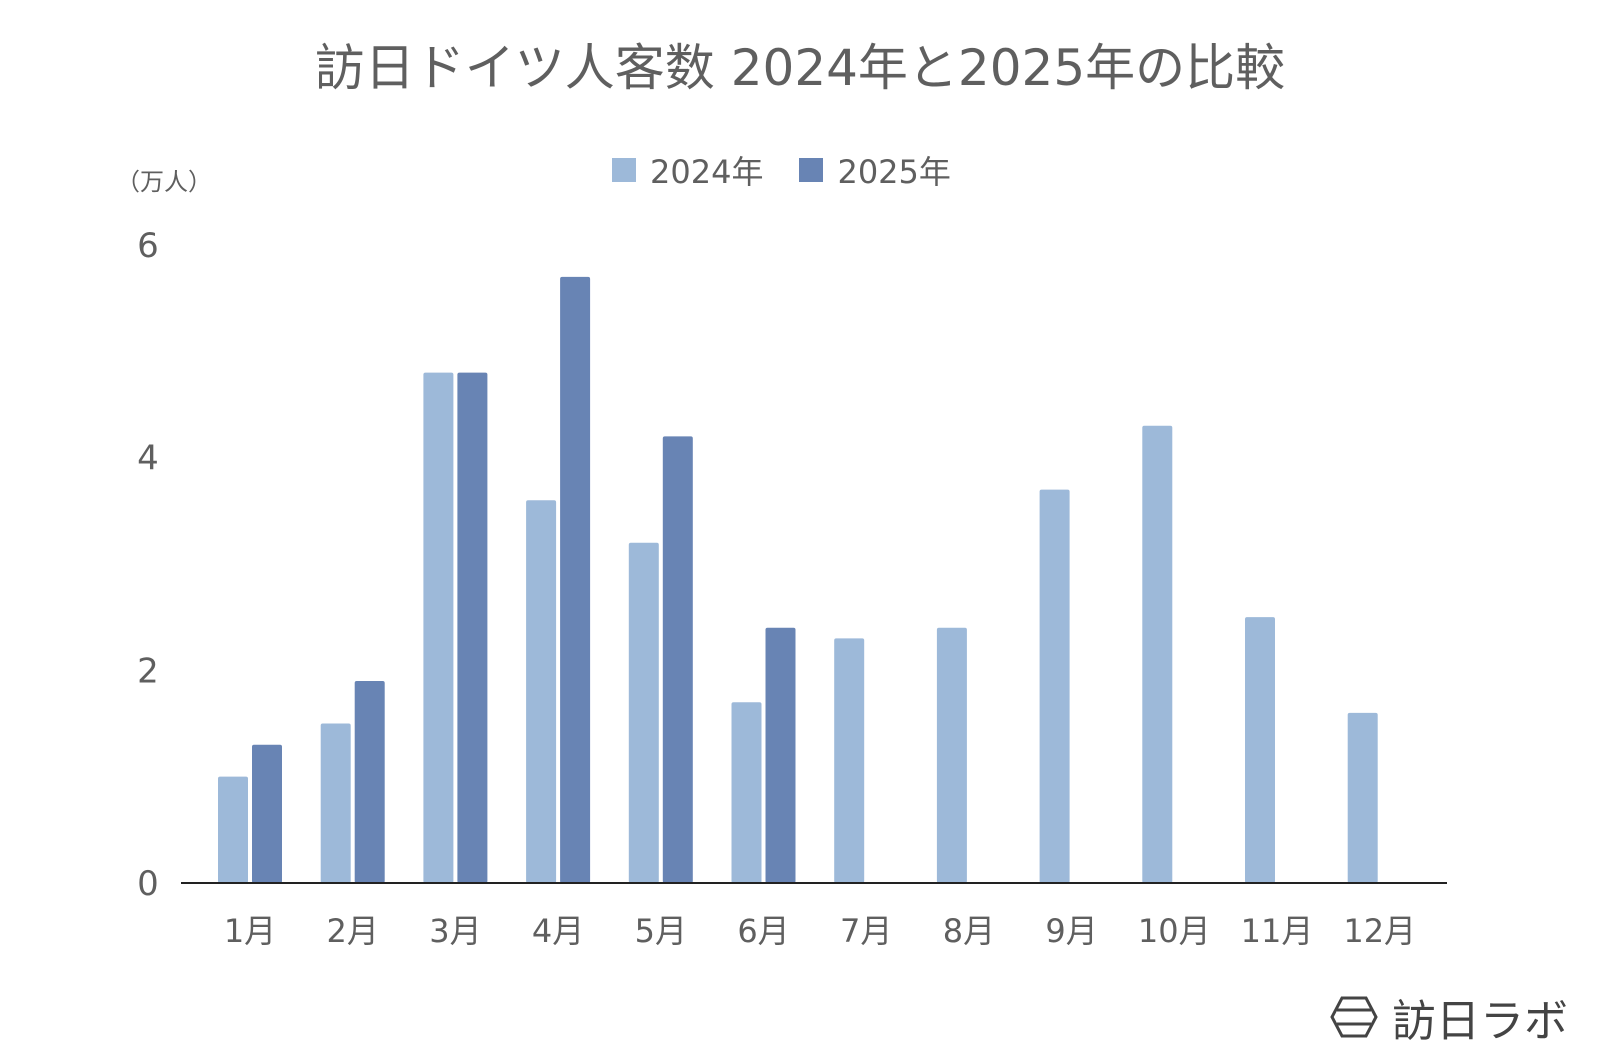 This screenshot has height=1049, width=1600. Describe the element at coordinates (624, 170) in the screenshot. I see `legend-swatch-2024` at that location.